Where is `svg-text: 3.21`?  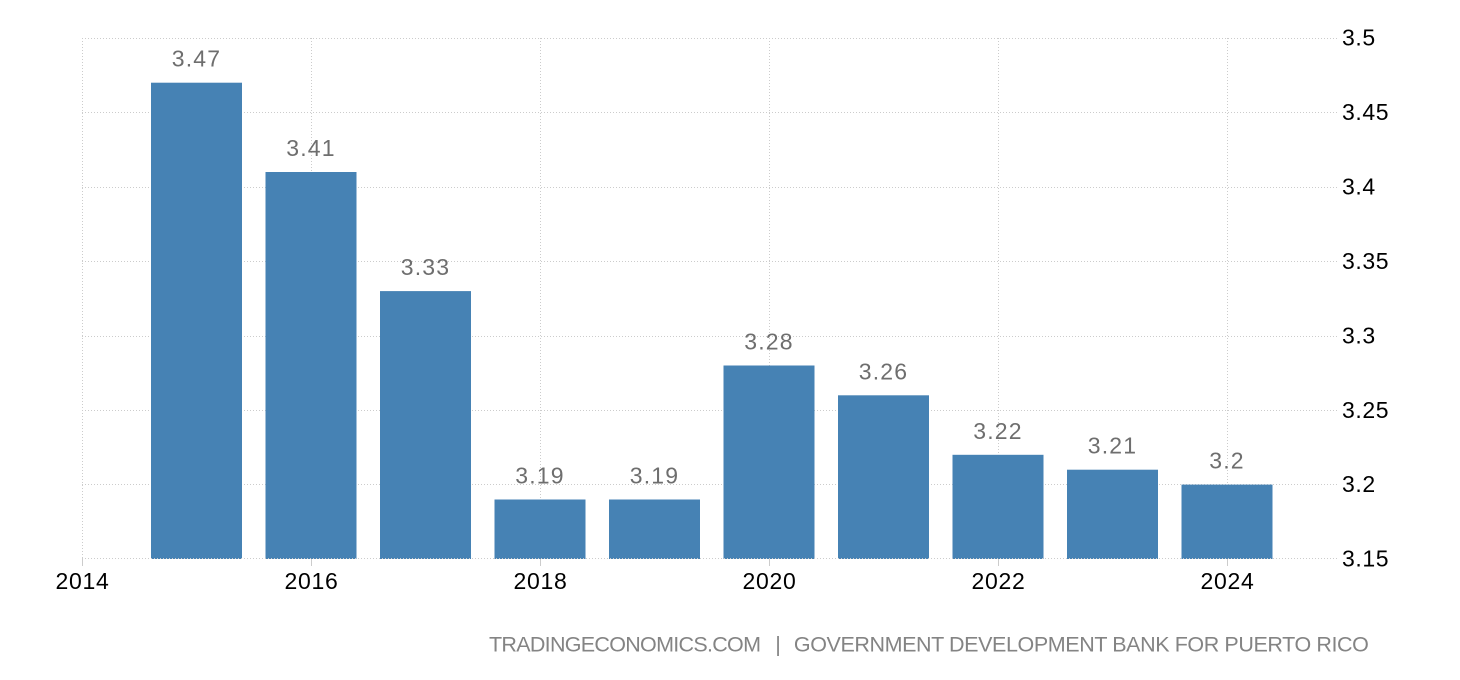 svg-text: 3.21 is located at coordinates (1113, 446).